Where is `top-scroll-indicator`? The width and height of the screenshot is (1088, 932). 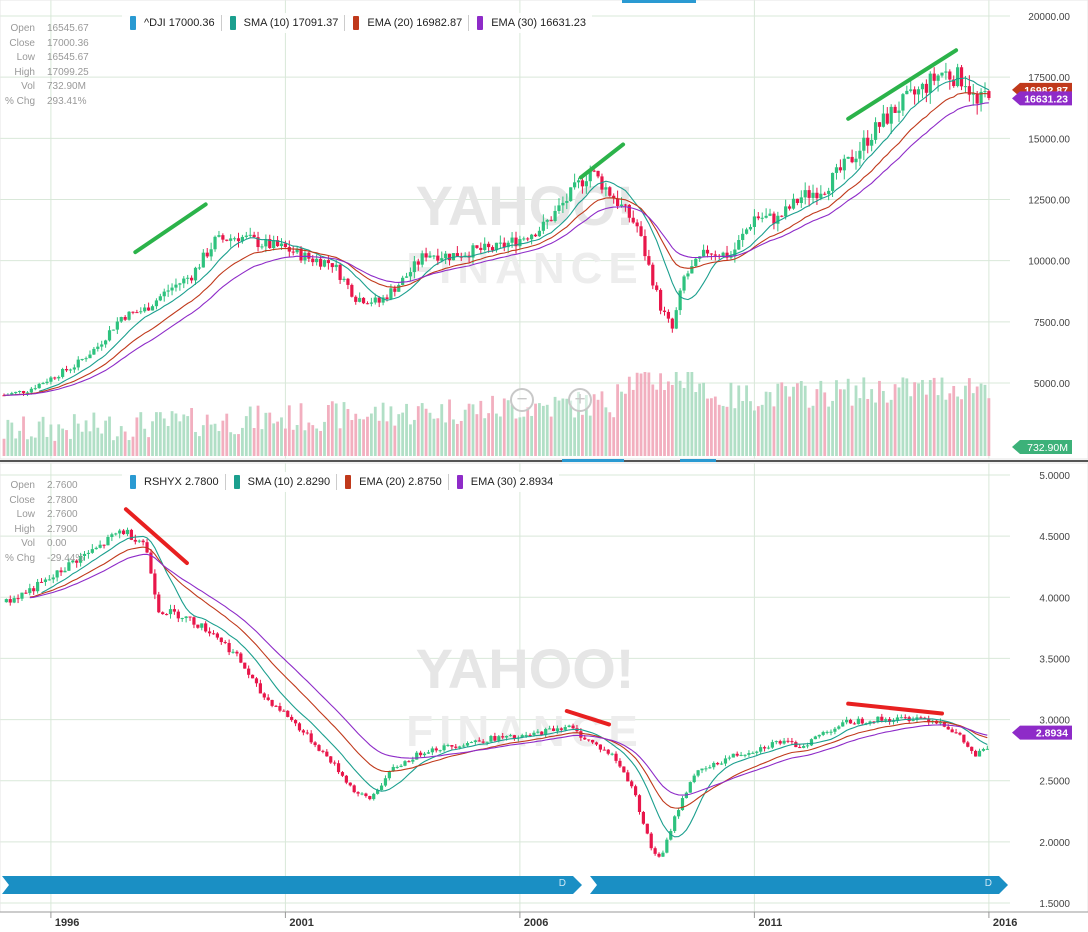 top-scroll-indicator is located at coordinates (659, 1).